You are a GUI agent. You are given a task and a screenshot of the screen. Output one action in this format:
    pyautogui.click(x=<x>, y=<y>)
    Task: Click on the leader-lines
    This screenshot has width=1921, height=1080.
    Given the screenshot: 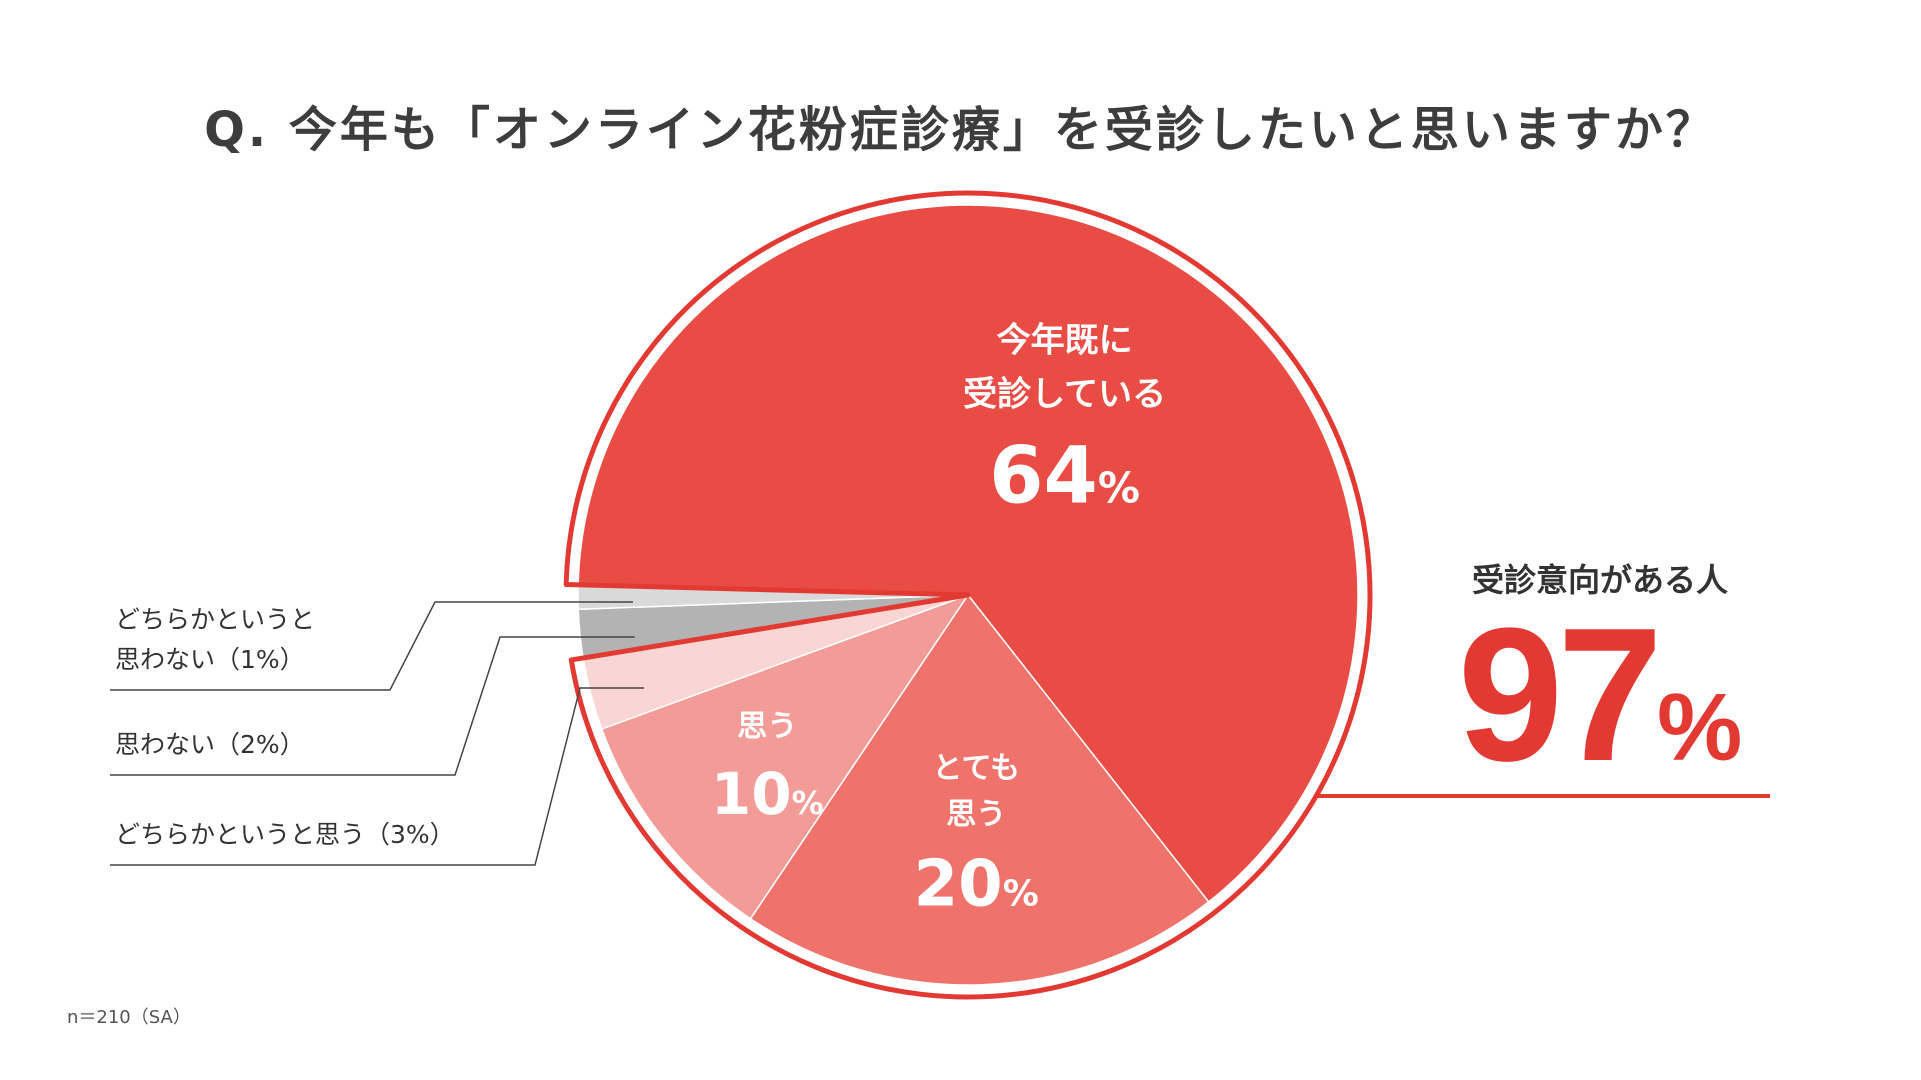 What is the action you would take?
    pyautogui.click(x=377, y=733)
    